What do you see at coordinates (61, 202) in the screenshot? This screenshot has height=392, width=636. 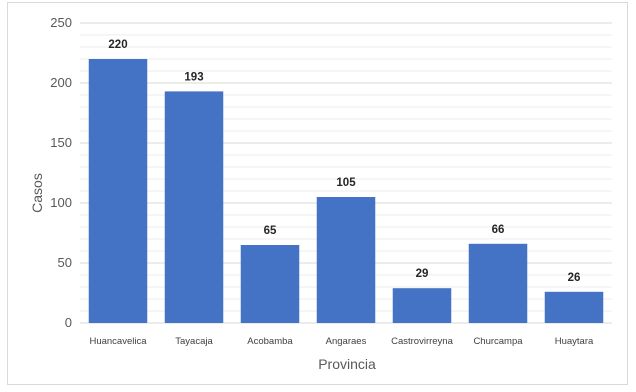 I see `y-tick-label: 100` at bounding box center [61, 202].